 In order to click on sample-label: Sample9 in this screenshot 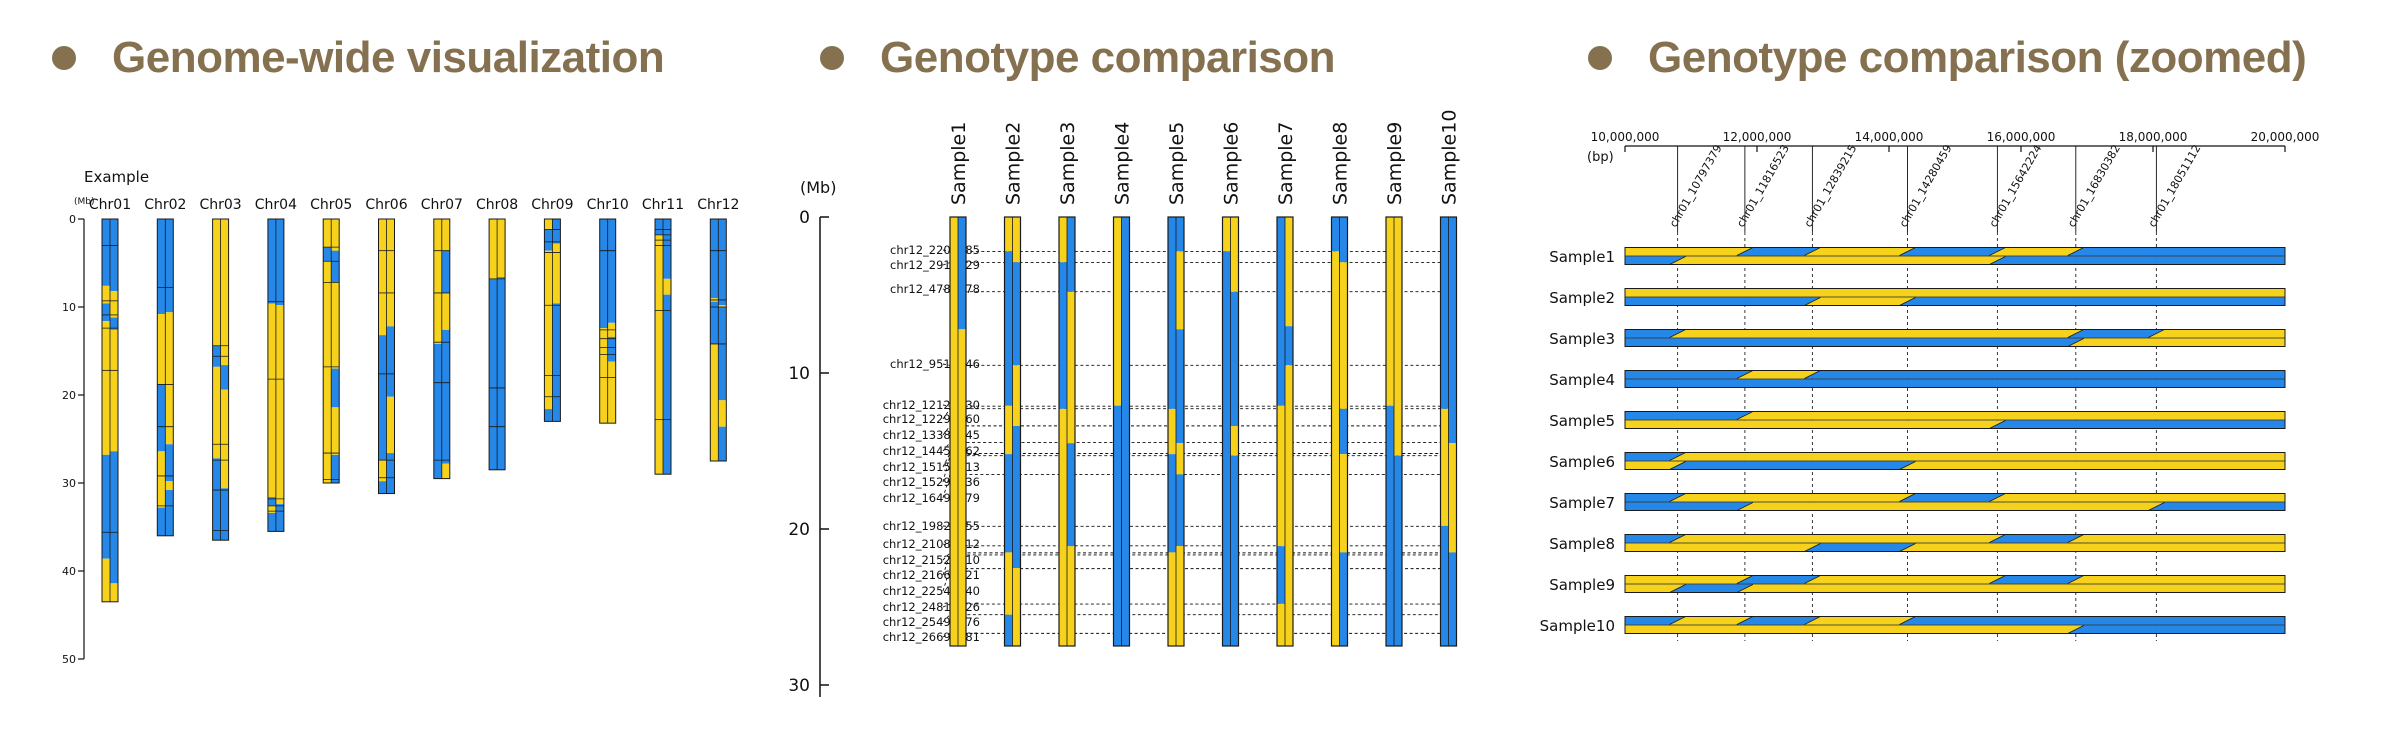, I will do `click(1395, 163)`.